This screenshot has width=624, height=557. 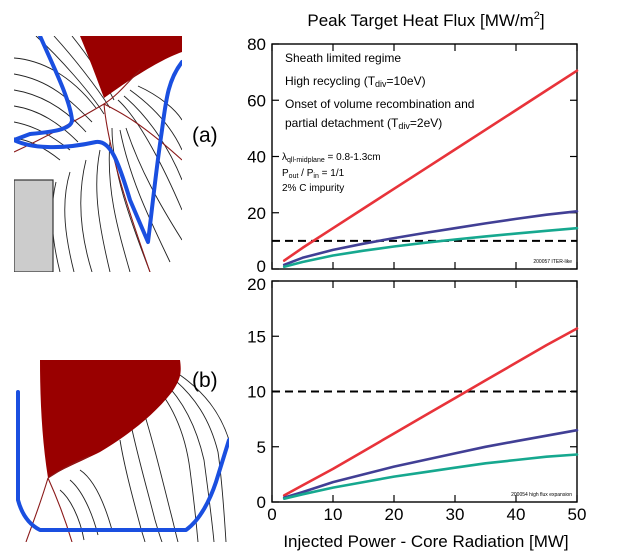 I want to click on plot-b-xtick-label: 50, so click(x=577, y=514).